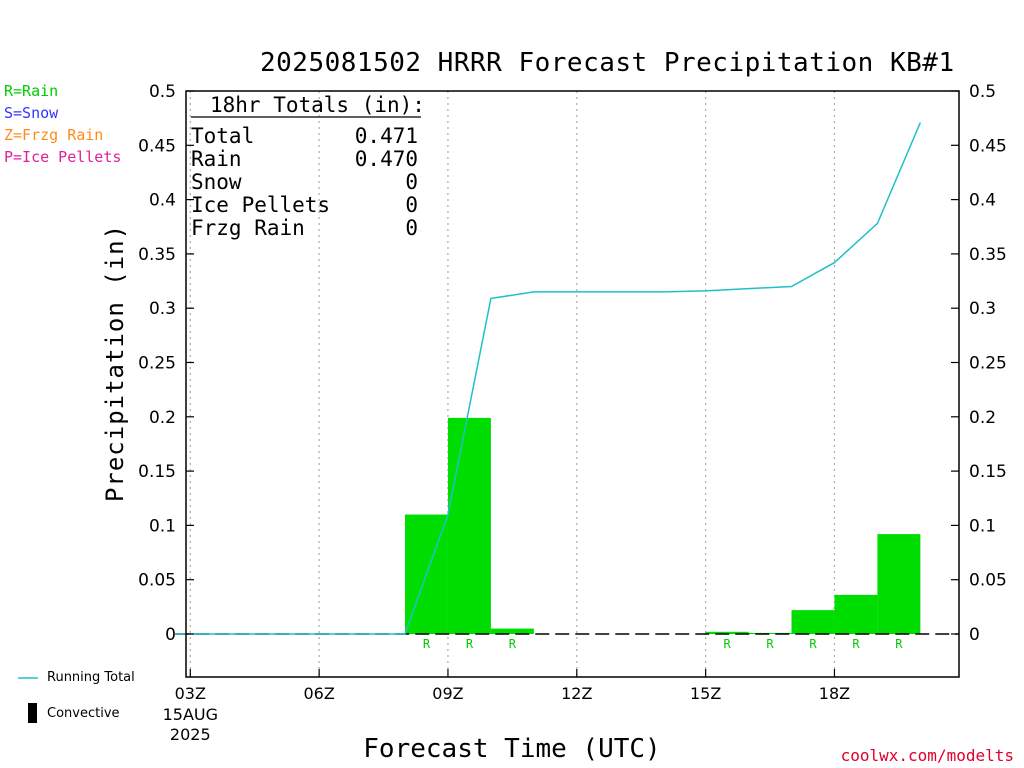 The height and width of the screenshot is (768, 1024). Describe the element at coordinates (248, 228) in the screenshot. I see `totals-row-label: Frzg Rain` at that location.